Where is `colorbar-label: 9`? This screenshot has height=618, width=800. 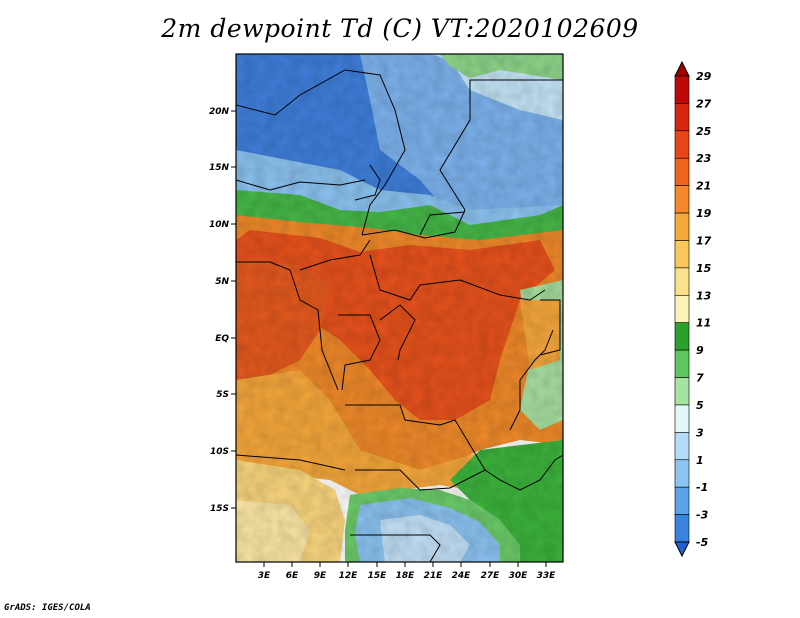 colorbar-label: 9 is located at coordinates (700, 350).